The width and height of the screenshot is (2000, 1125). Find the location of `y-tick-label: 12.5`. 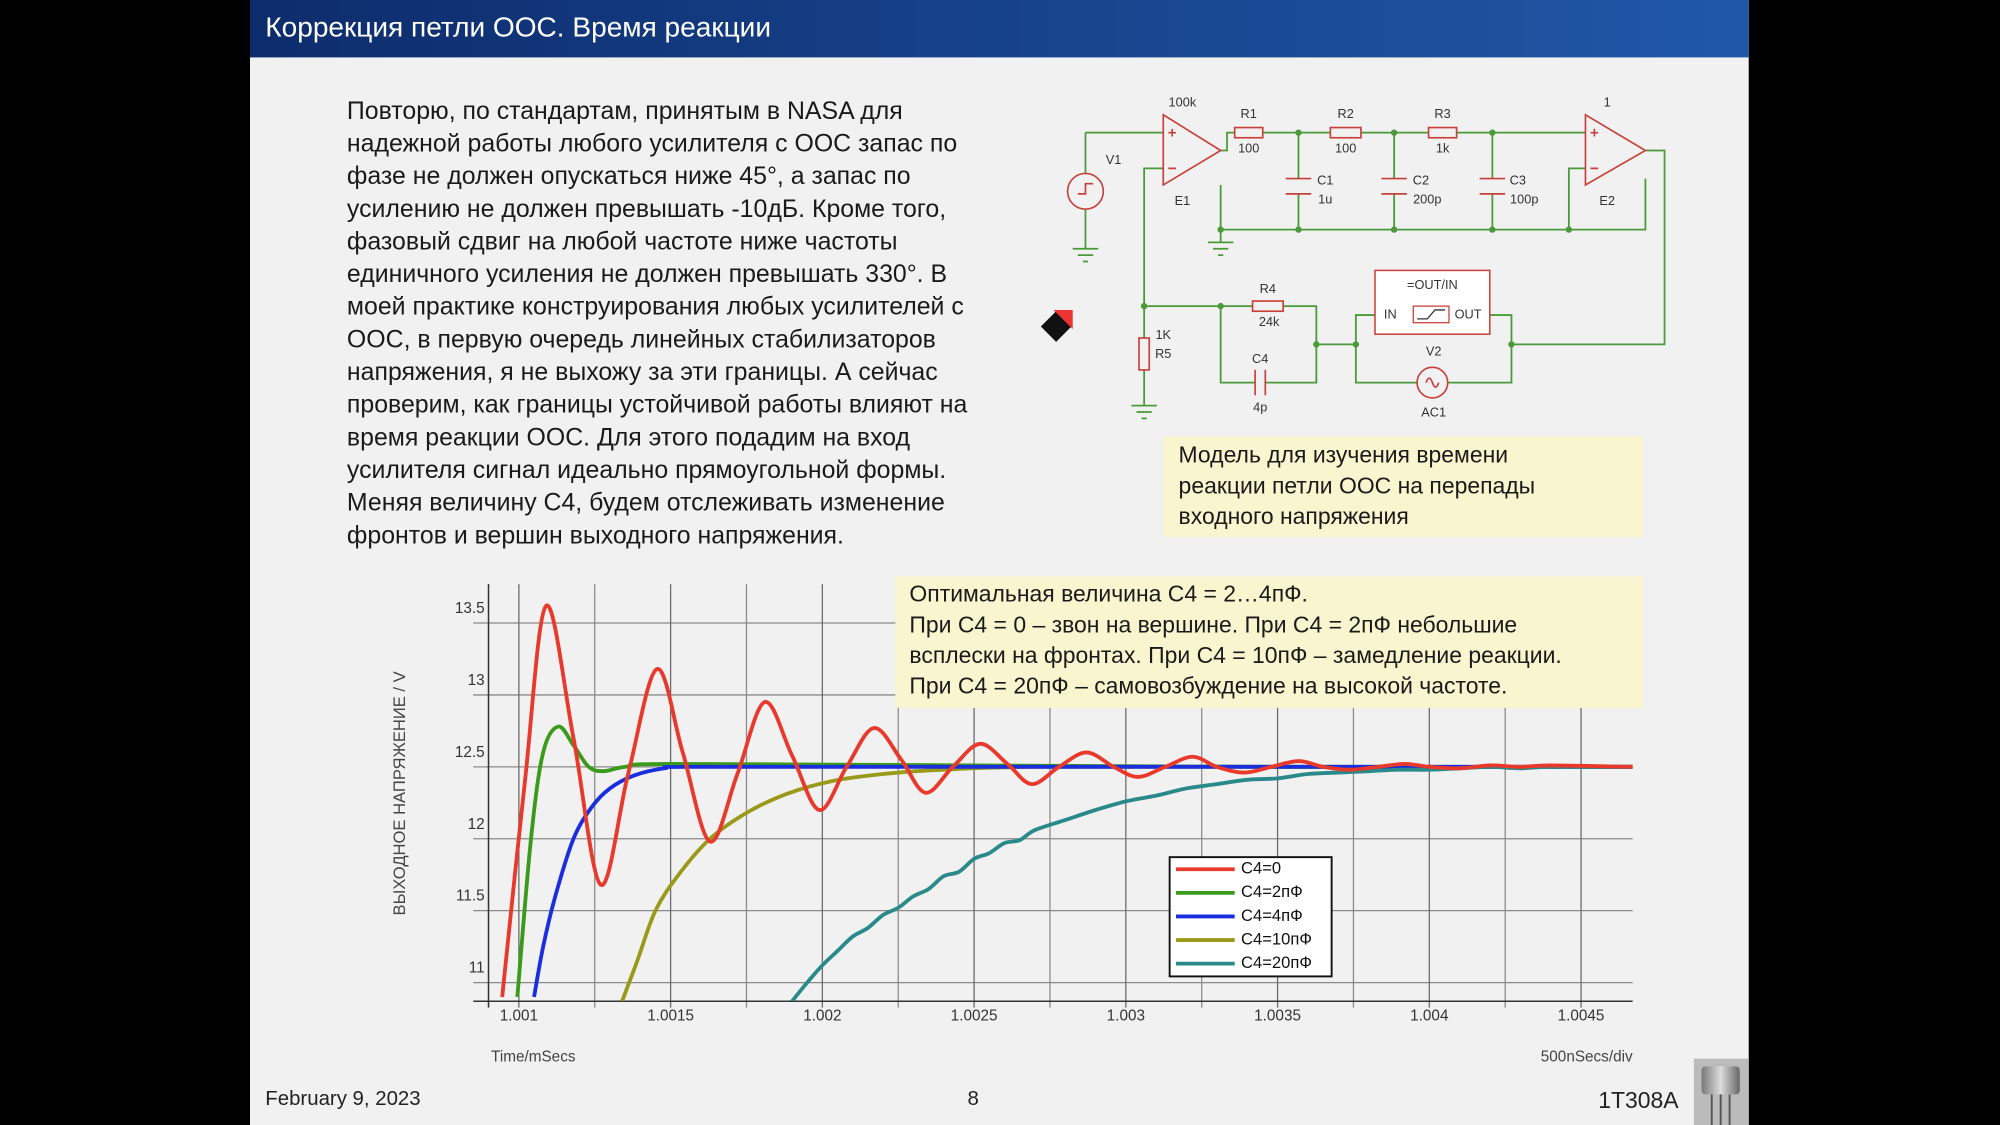

y-tick-label: 12.5 is located at coordinates (470, 752).